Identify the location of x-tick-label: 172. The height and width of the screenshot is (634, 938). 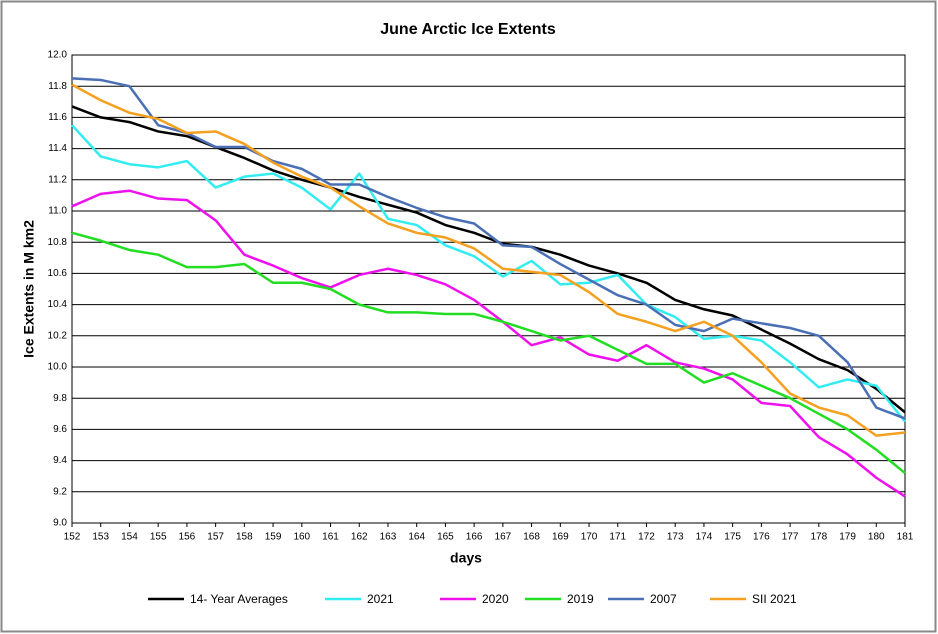
(646, 537).